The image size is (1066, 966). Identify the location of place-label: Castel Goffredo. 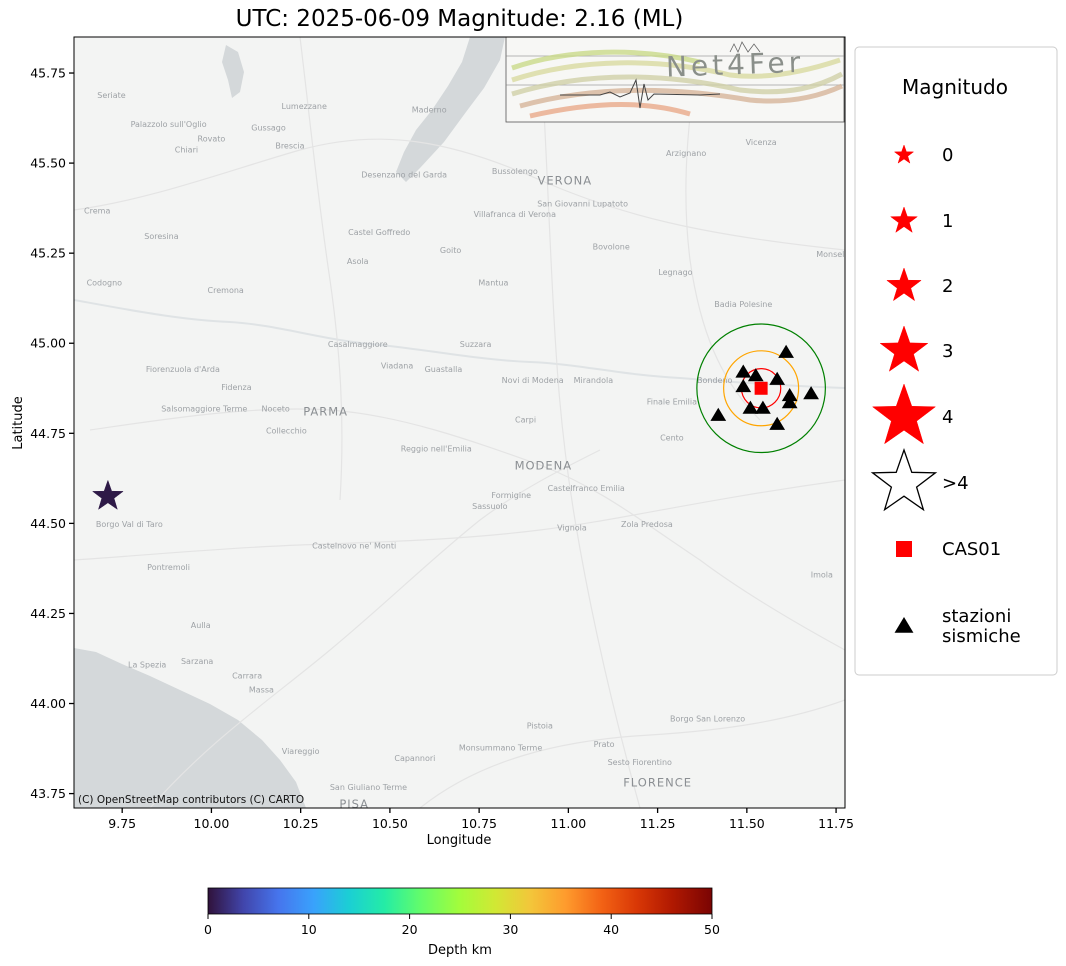
(379, 232).